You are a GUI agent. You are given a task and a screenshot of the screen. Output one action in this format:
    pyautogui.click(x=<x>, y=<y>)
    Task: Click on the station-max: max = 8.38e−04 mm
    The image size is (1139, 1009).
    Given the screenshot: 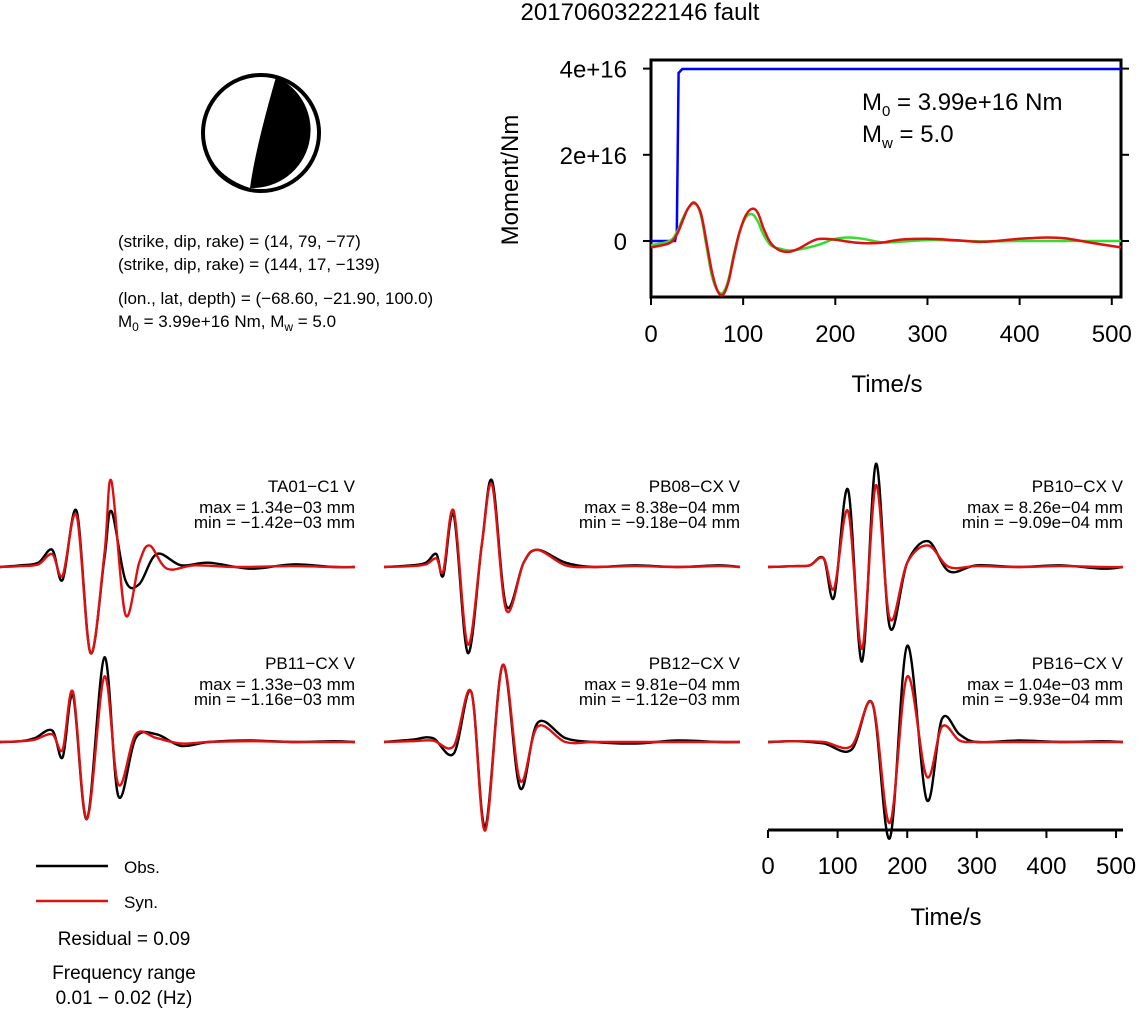 What is the action you would take?
    pyautogui.click(x=662, y=507)
    